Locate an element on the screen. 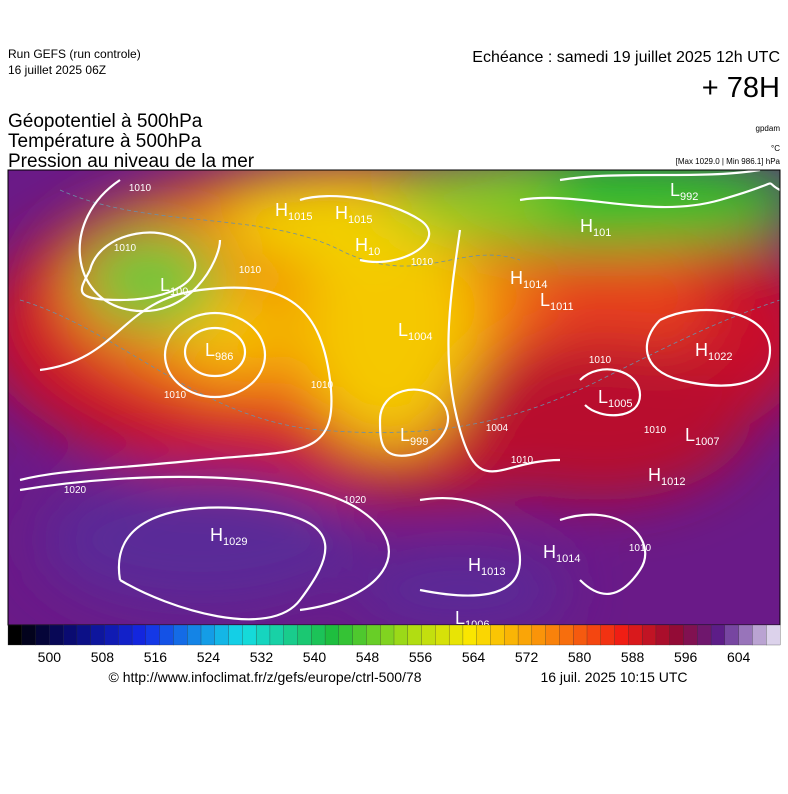 The width and height of the screenshot is (788, 794). colorbar-tick-label: 548 is located at coordinates (368, 657).